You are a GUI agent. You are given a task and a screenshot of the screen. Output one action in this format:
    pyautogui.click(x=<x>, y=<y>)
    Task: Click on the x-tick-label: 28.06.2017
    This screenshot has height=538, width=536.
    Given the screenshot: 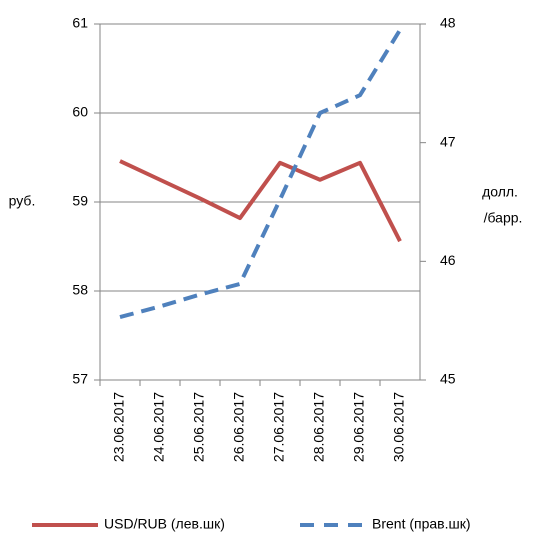 What is the action you would take?
    pyautogui.click(x=319, y=427)
    